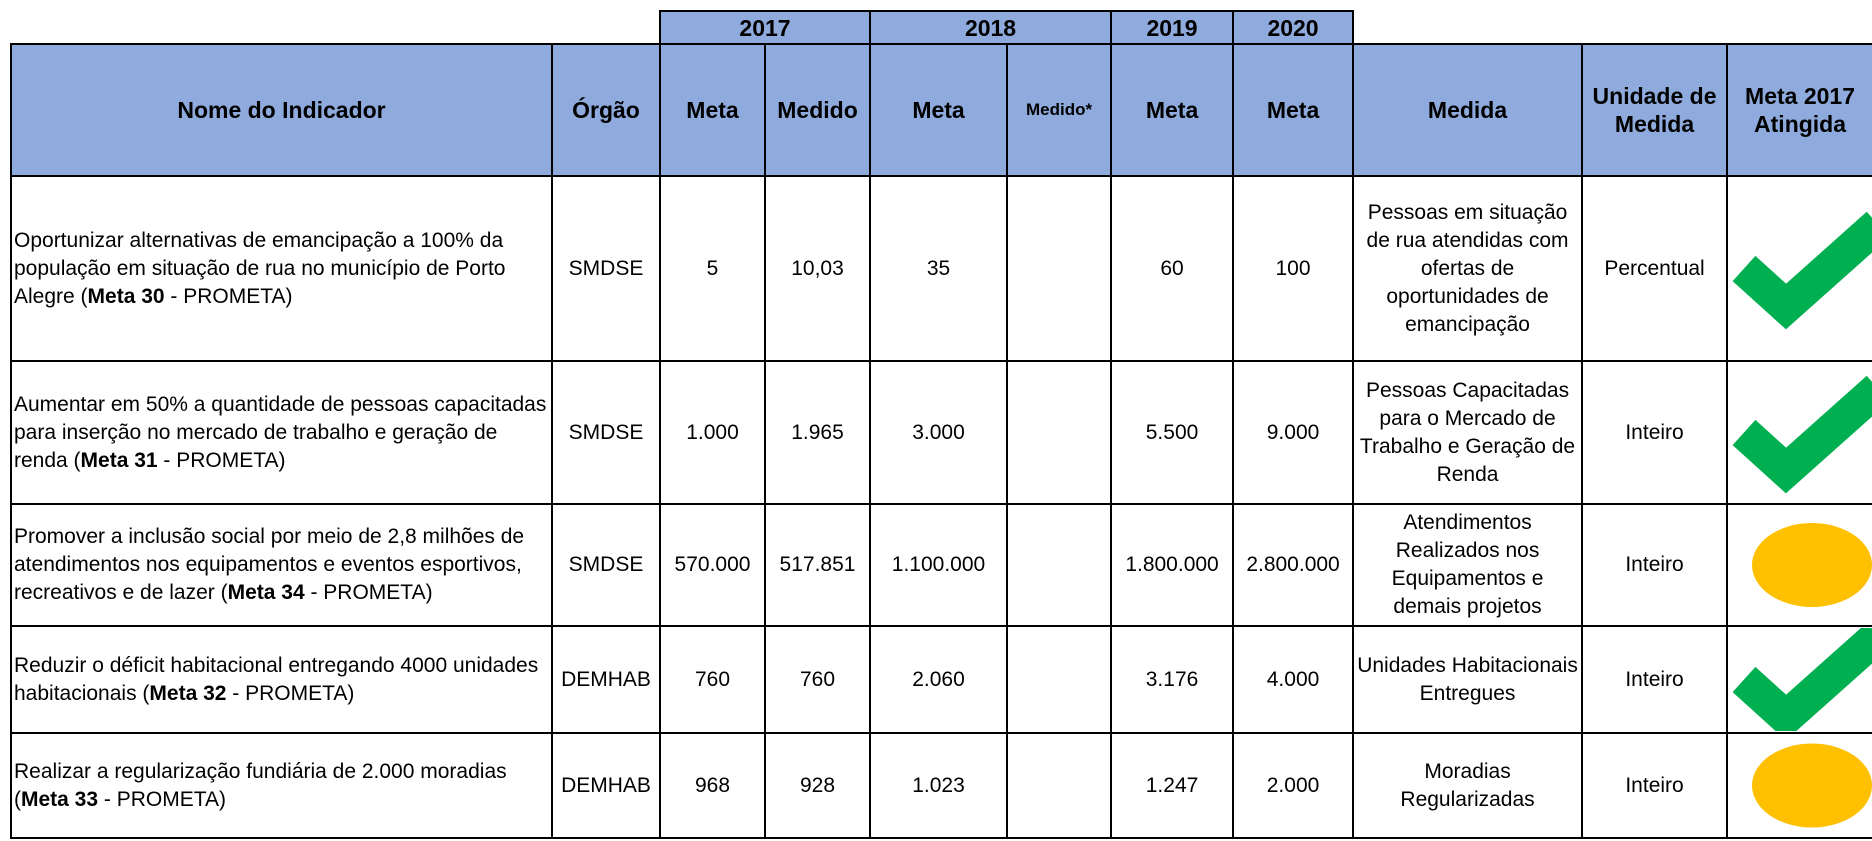  Describe the element at coordinates (941, 27) in the screenshot. I see `year-row: 2017 2018 2019 2020` at that location.